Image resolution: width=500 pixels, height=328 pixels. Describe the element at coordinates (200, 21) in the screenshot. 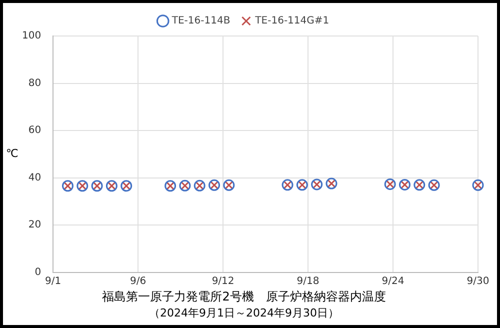

I see `legend-label: TE-16-114B` at that location.